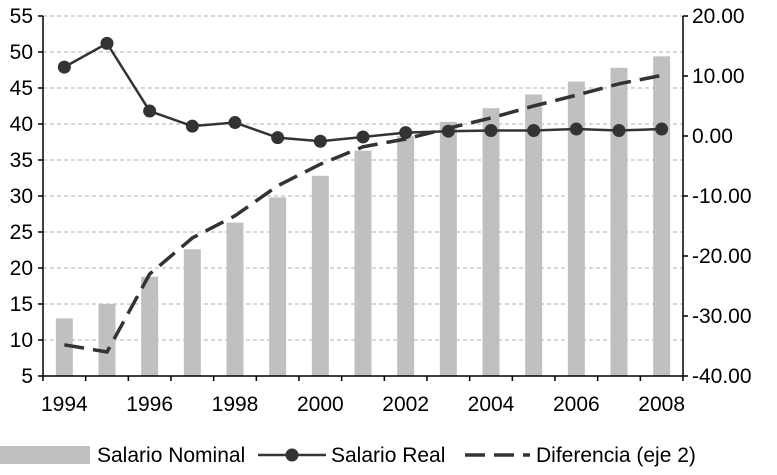 This screenshot has width=777, height=475. I want to click on legend-marker-salario-real, so click(292, 455).